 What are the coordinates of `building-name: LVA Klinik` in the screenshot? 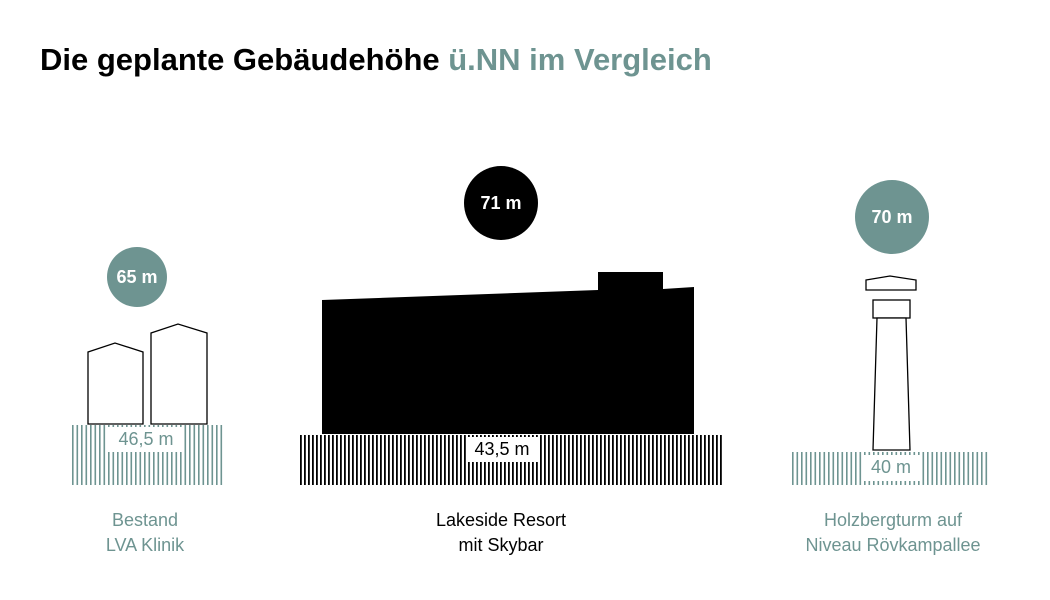 It's located at (145, 545).